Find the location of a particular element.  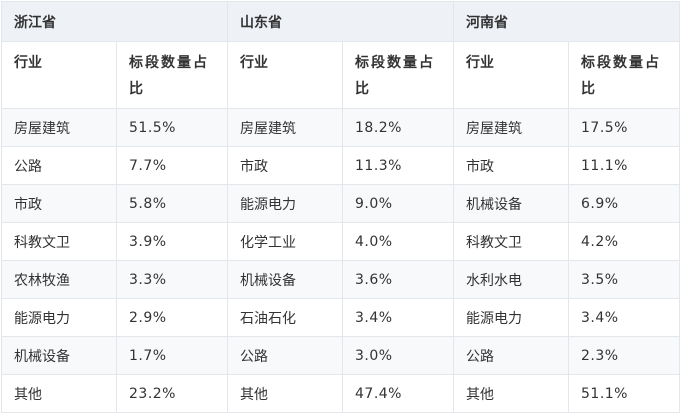

table-row: 科教文卫 3.9% 化学工业 4.0% 科教文卫 4.2% is located at coordinates (340, 241).